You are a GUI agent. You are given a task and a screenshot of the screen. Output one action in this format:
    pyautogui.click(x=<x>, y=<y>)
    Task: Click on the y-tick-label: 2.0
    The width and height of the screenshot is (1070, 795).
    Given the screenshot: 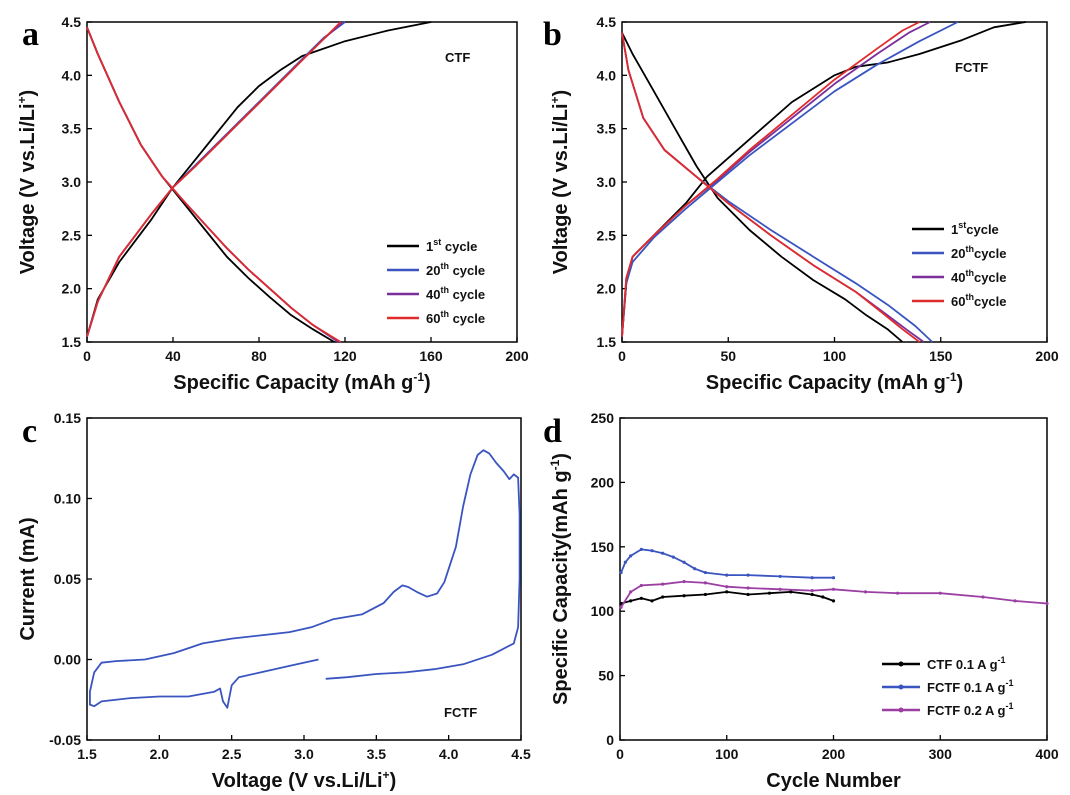 What is the action you would take?
    pyautogui.click(x=72, y=289)
    